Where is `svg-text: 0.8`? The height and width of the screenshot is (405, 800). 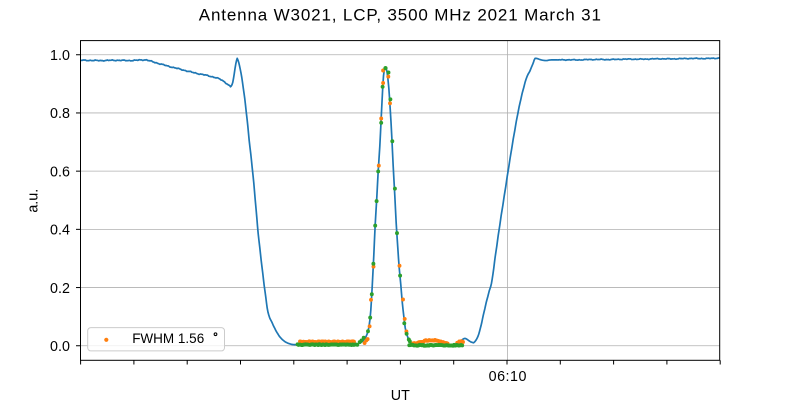
svg-text: 0.8 is located at coordinates (60, 114).